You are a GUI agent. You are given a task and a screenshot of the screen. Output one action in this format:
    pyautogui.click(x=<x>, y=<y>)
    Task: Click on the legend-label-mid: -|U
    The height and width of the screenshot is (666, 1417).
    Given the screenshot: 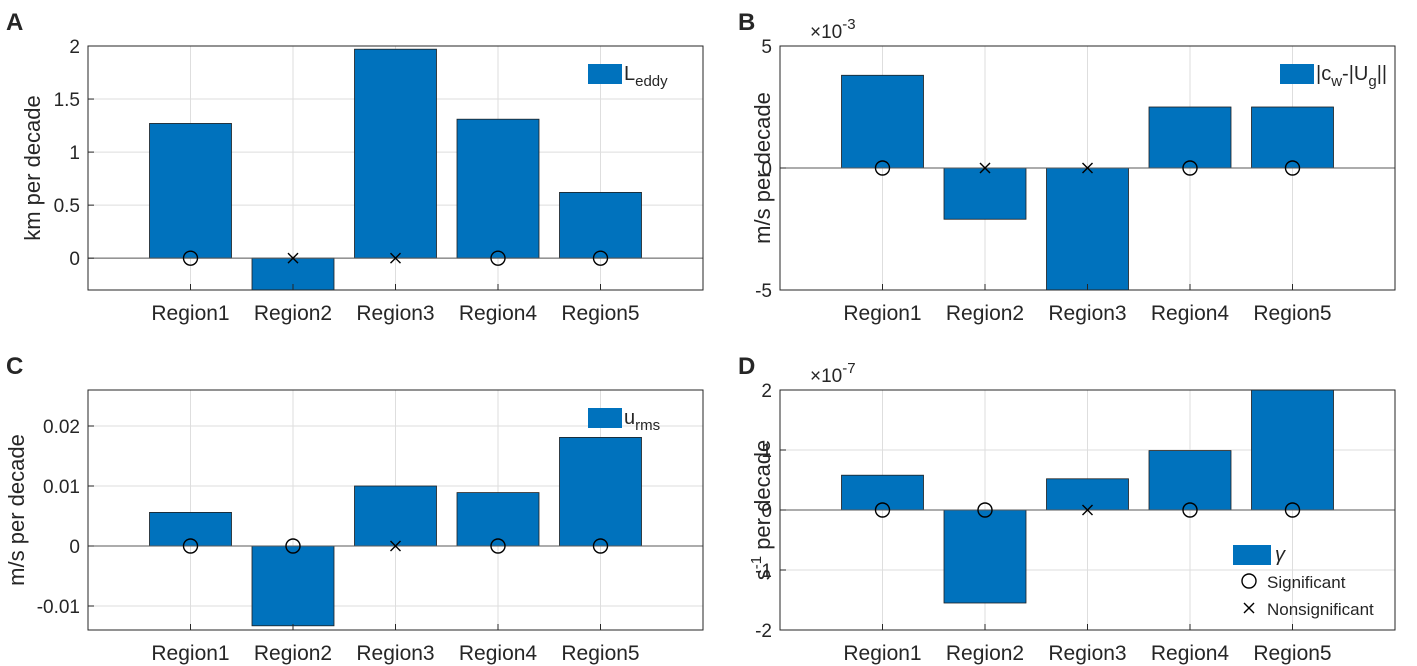 What is the action you would take?
    pyautogui.click(x=1355, y=74)
    